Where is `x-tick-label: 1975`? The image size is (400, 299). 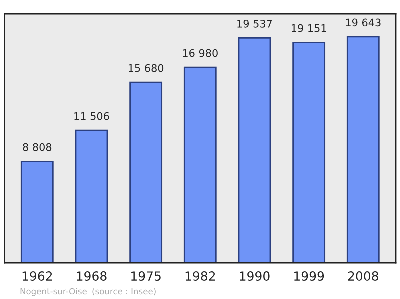 x-tick-label: 1975 is located at coordinates (146, 277).